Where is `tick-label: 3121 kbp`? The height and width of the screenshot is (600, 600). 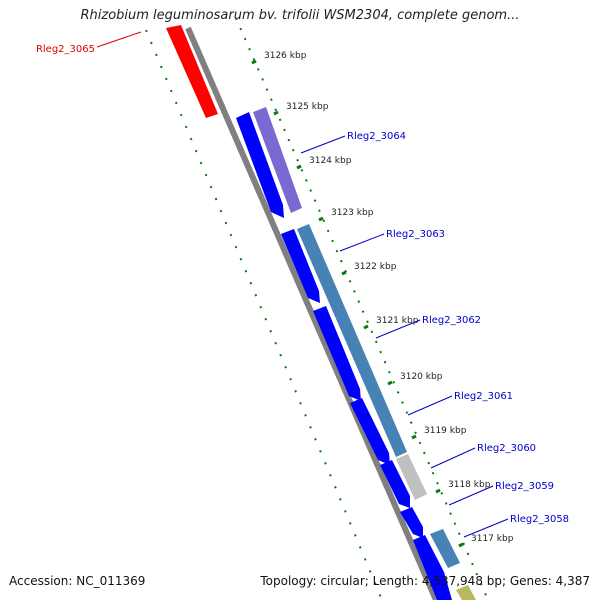 tick-label: 3121 kbp is located at coordinates (397, 321).